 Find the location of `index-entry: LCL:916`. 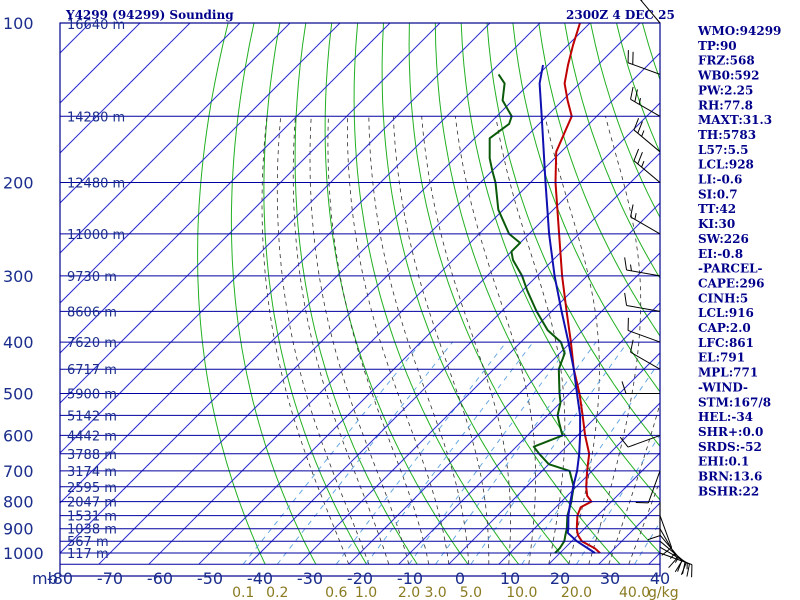

index-entry: LCL:916 is located at coordinates (726, 313).